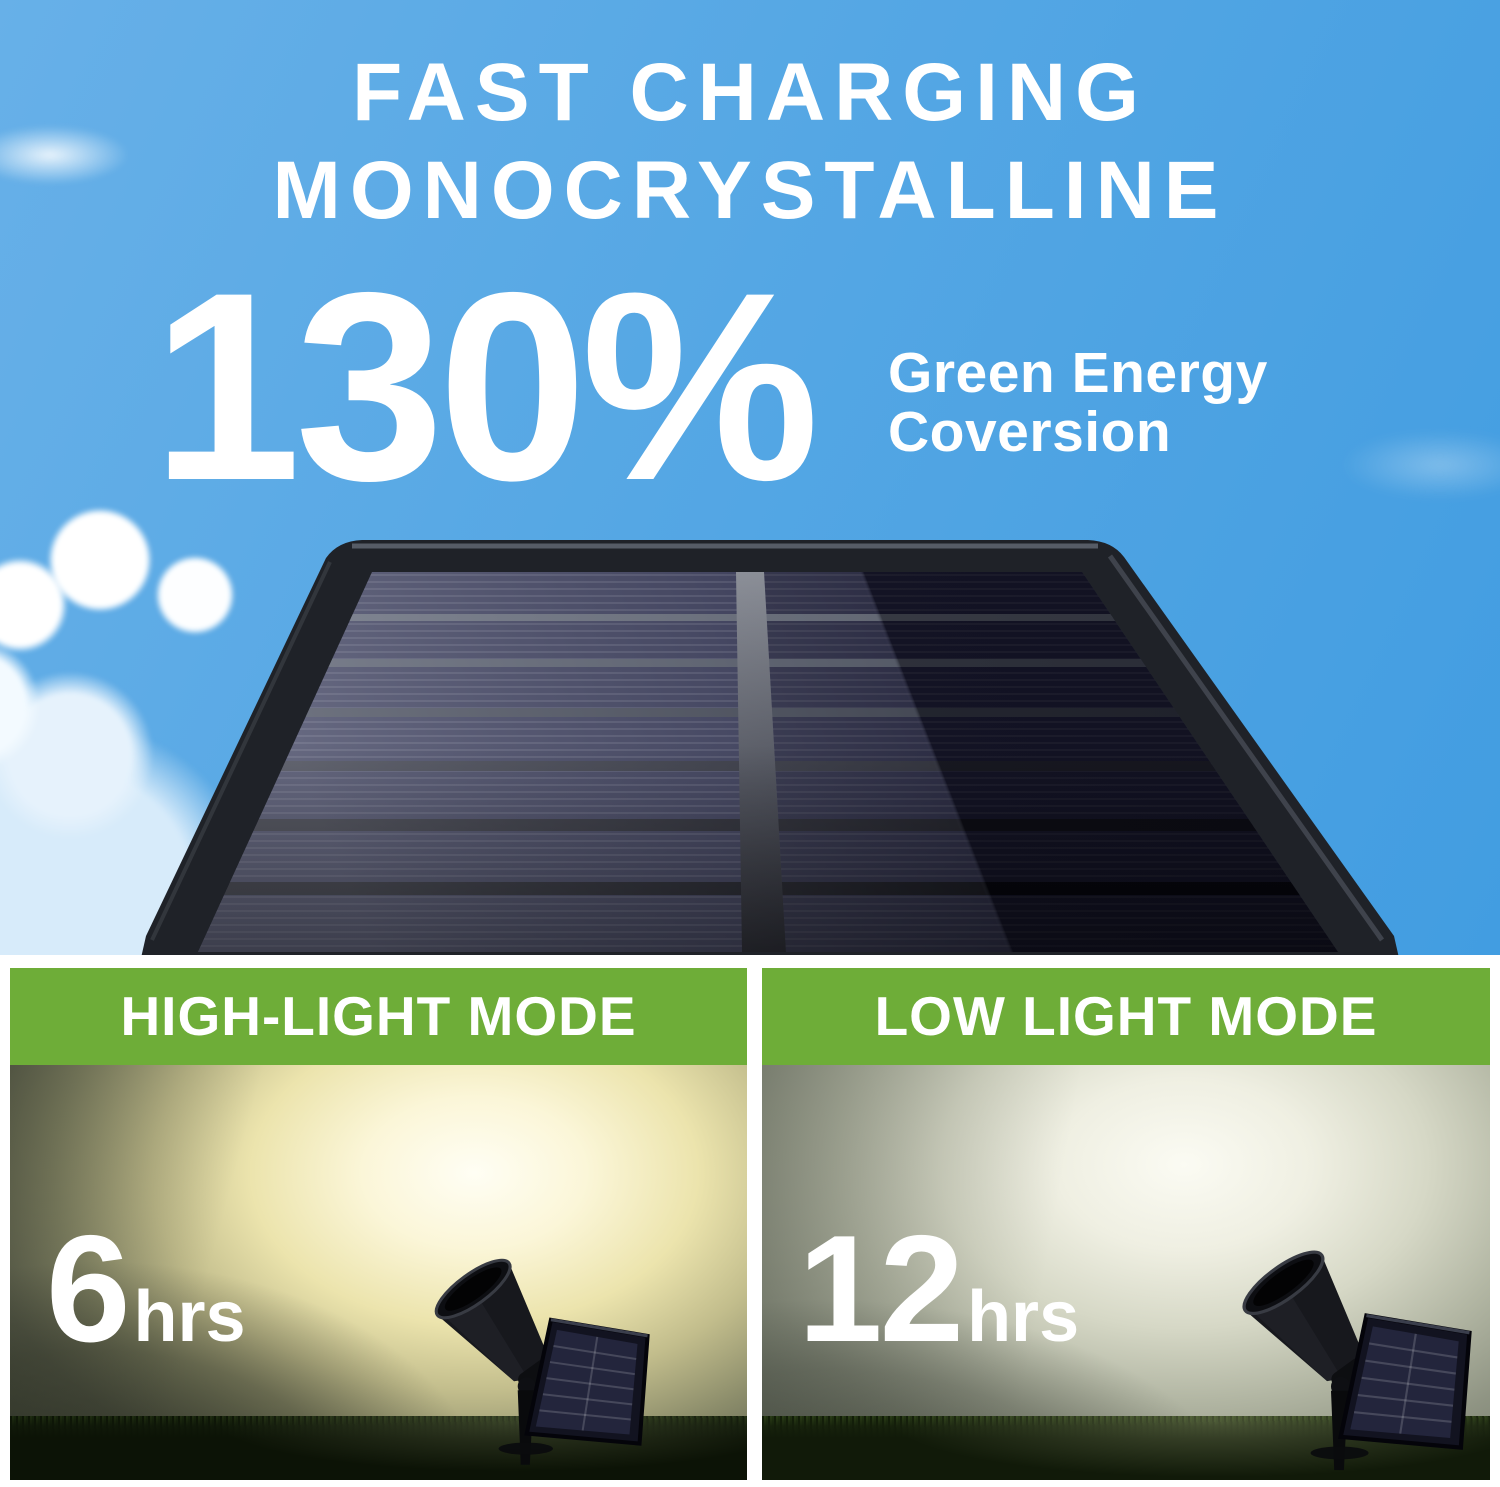  I want to click on mode-header-low: LOW LIGHT MODE, so click(1126, 1016).